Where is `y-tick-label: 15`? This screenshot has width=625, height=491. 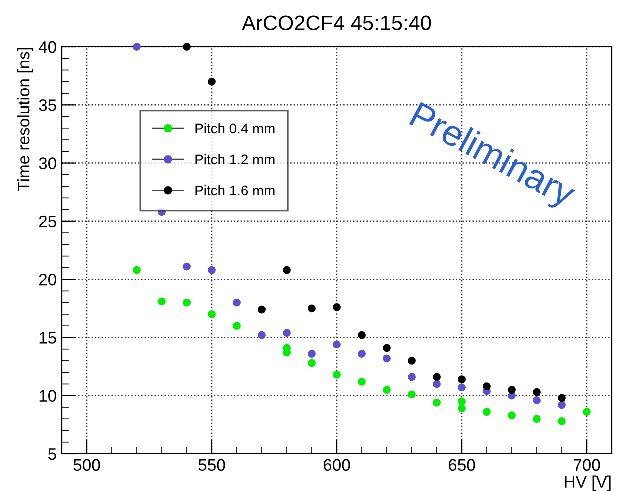 y-tick-label: 15 is located at coordinates (48, 338).